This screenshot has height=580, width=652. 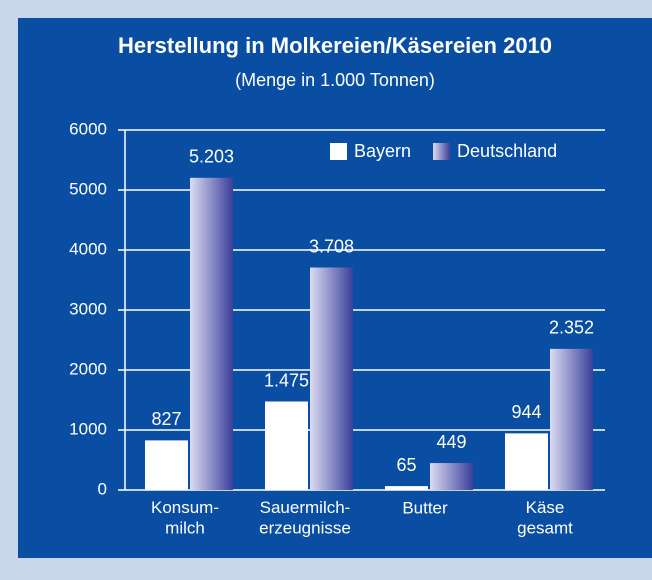 I want to click on value-label: 1.475, so click(x=286, y=380).